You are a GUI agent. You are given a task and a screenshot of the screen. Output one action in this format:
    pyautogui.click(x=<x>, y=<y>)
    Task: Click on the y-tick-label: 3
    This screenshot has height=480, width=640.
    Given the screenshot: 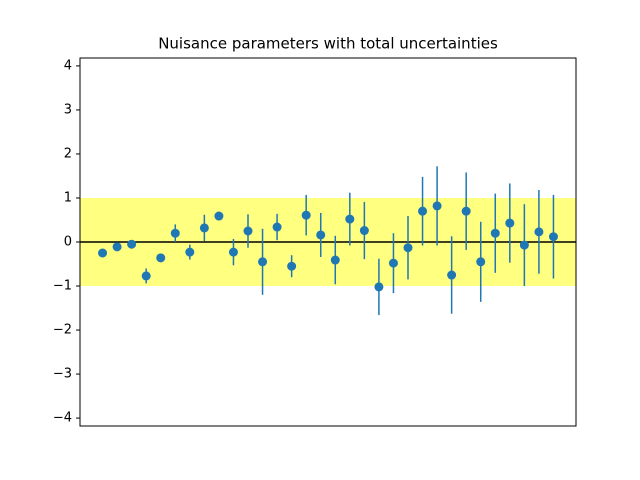 What is the action you would take?
    pyautogui.click(x=68, y=109)
    